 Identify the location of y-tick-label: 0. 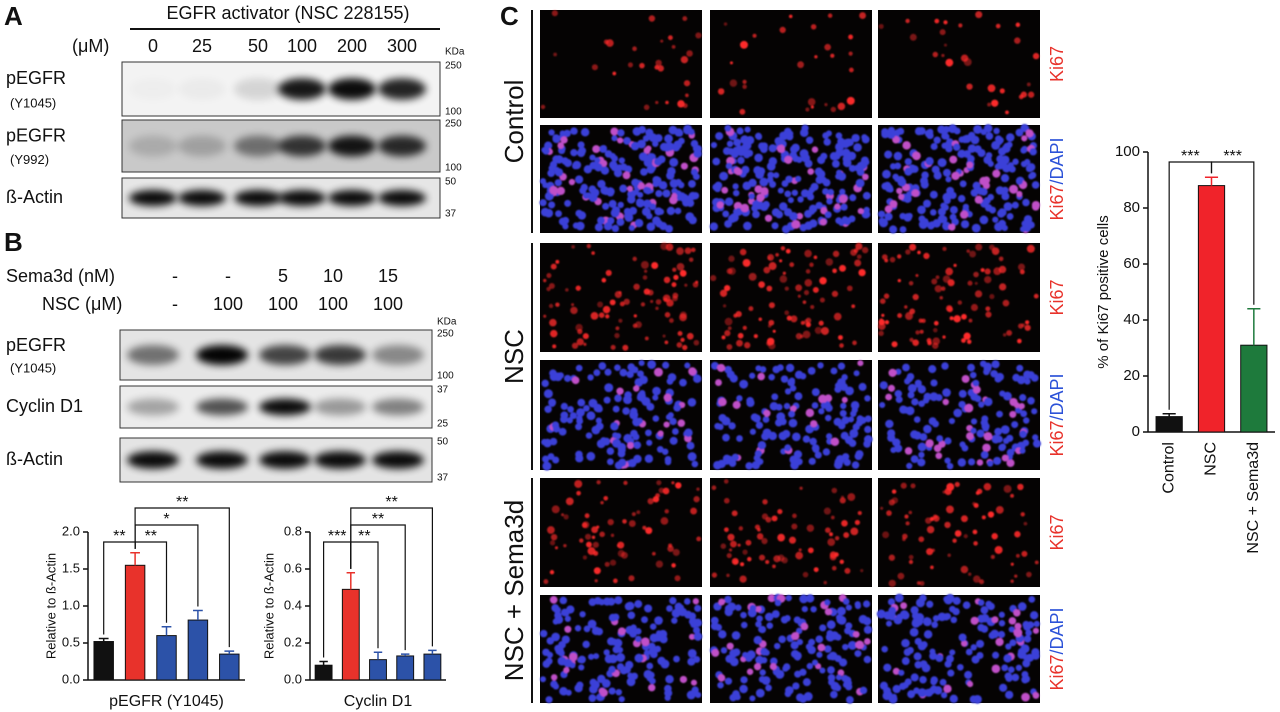
(1136, 431).